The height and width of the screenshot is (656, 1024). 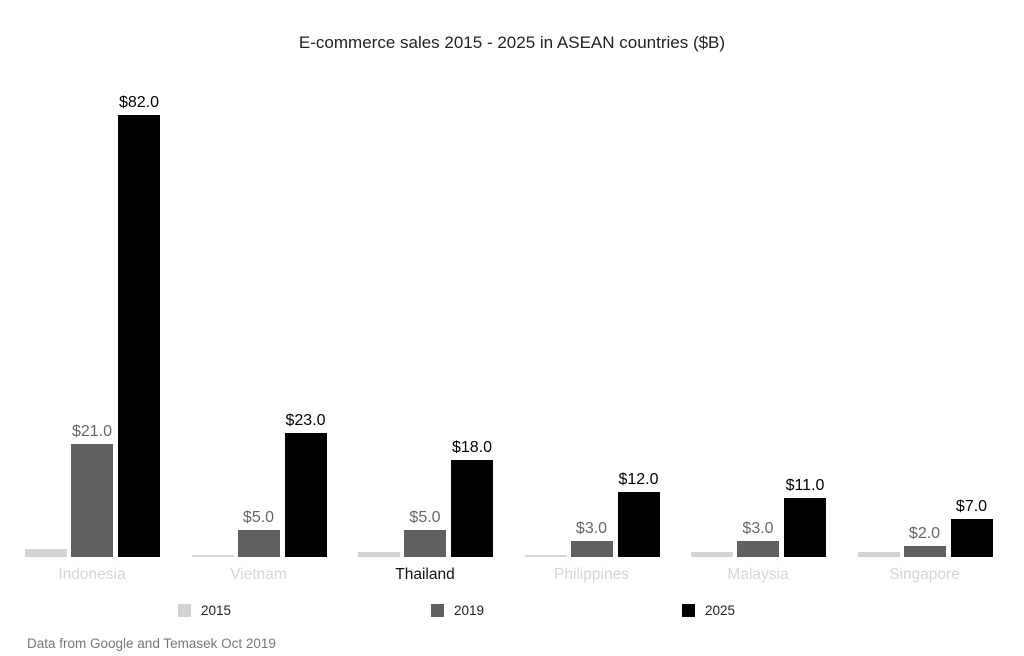 What do you see at coordinates (139, 102) in the screenshot?
I see `value-label: $82.0` at bounding box center [139, 102].